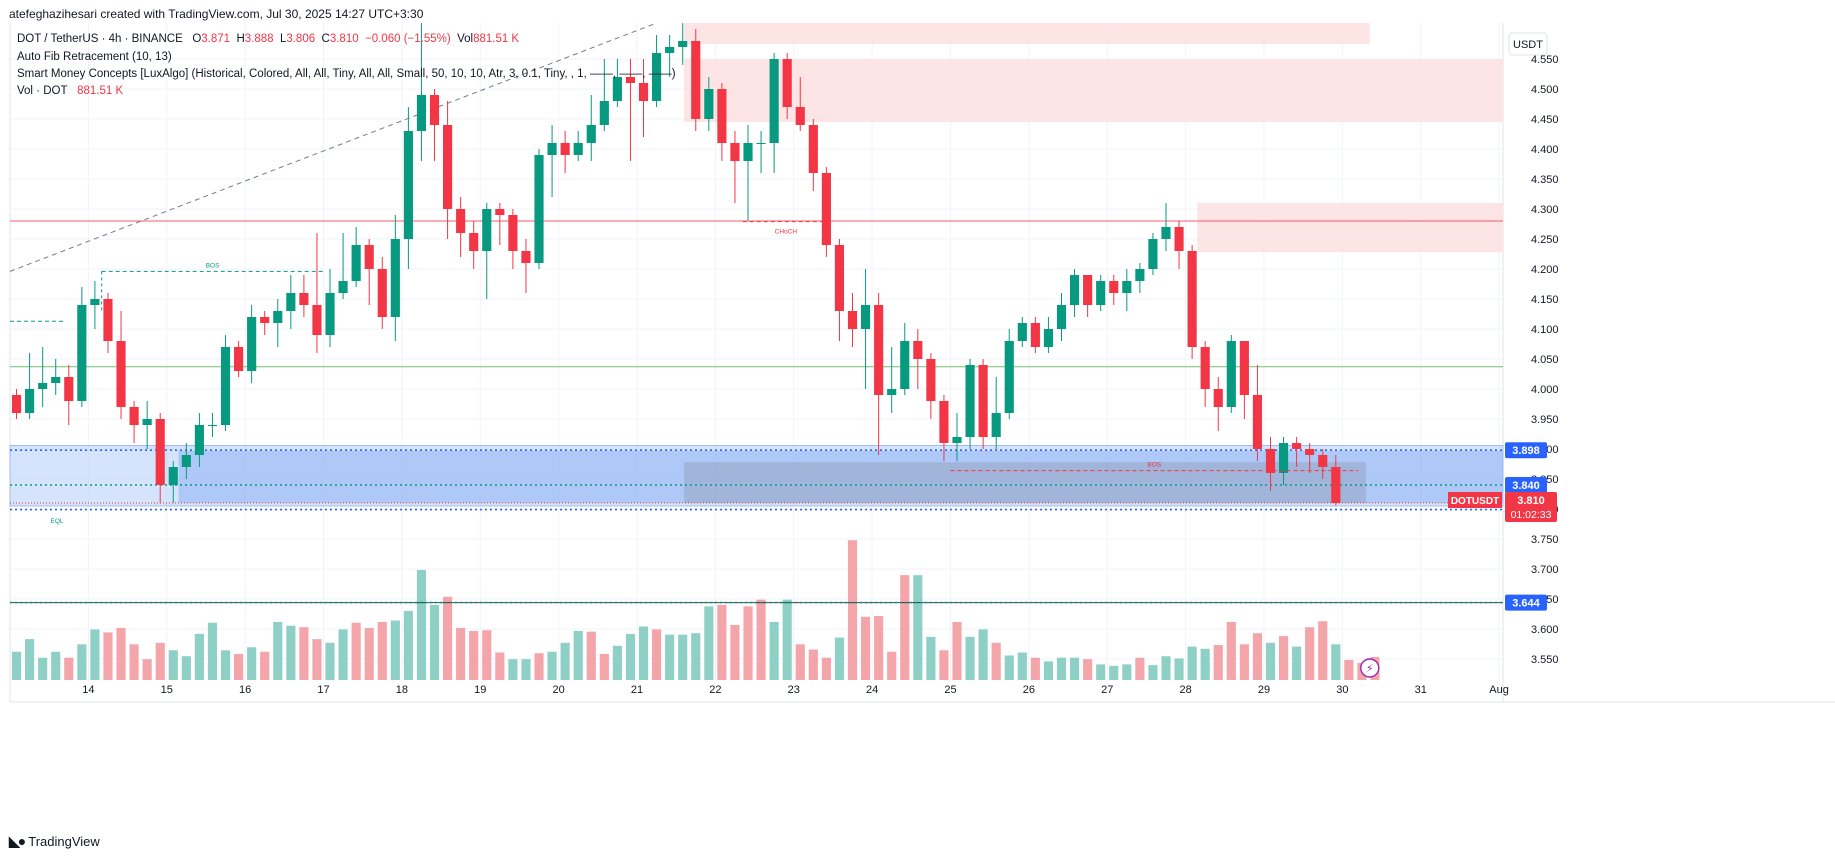 This screenshot has height=858, width=1835. I want to click on x-tick-label: 31, so click(1421, 690).